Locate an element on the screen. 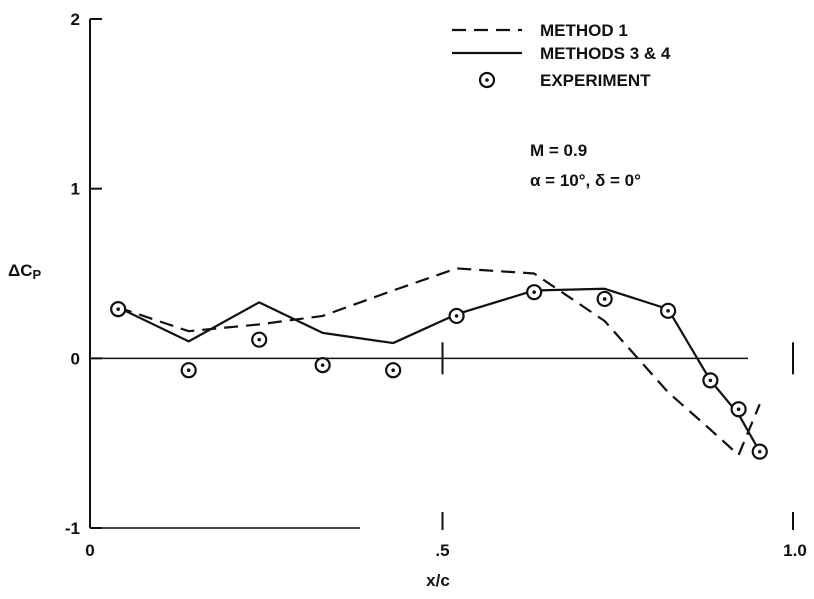 The image size is (814, 599). x-tick-label: .5 is located at coordinates (442, 550).